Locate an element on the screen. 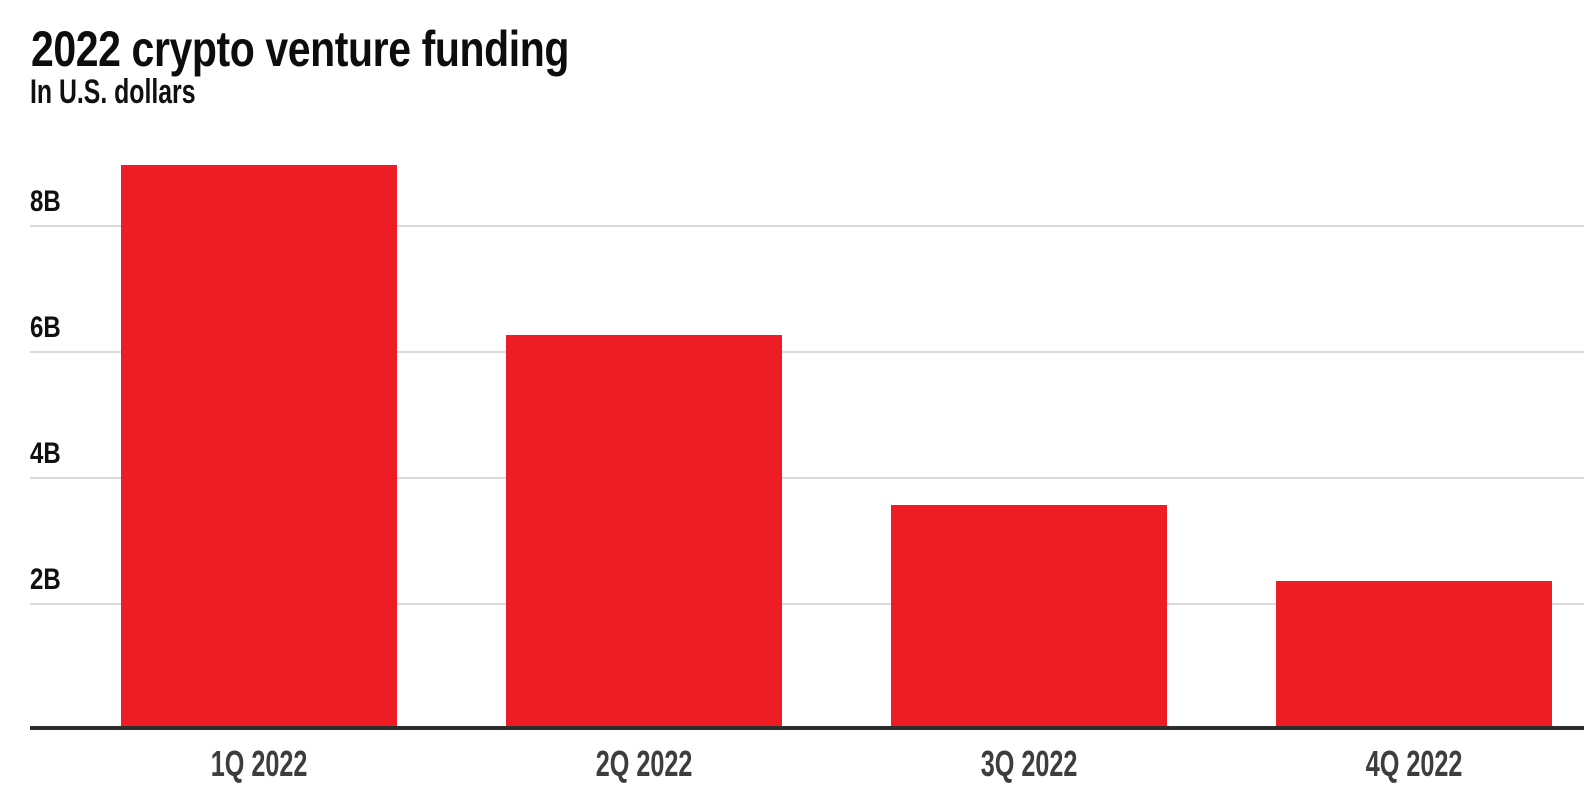 This screenshot has height=796, width=1584. chart-subtitle-text: In U.S. dollars is located at coordinates (113, 92).